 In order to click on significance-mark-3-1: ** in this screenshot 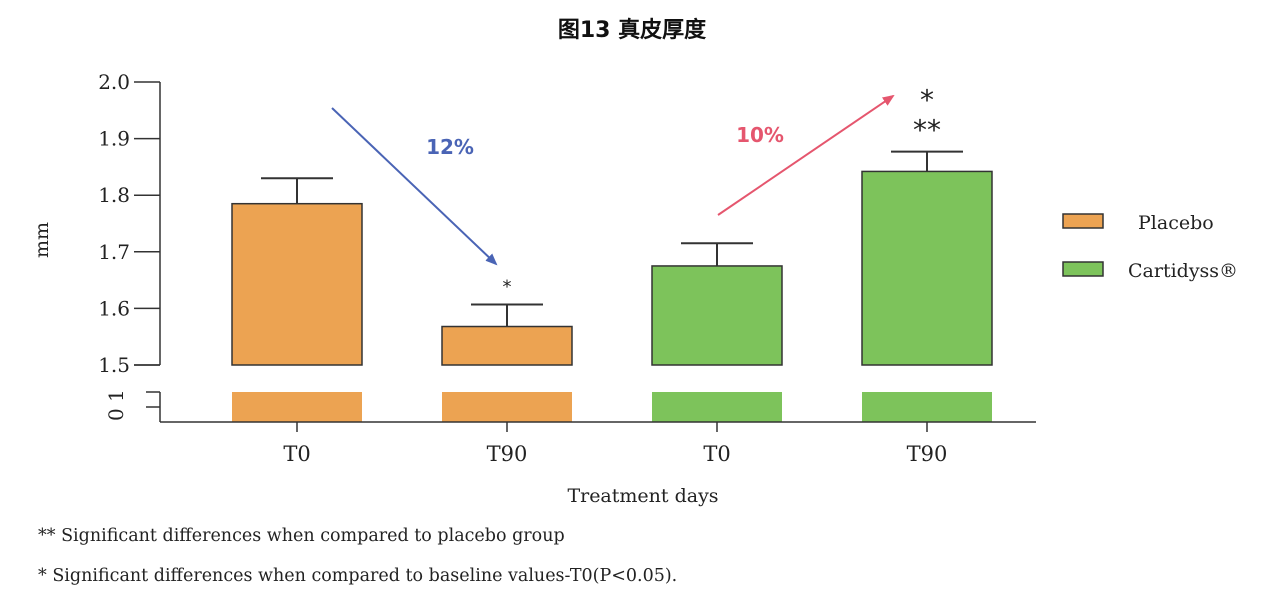, I will do `click(927, 130)`.